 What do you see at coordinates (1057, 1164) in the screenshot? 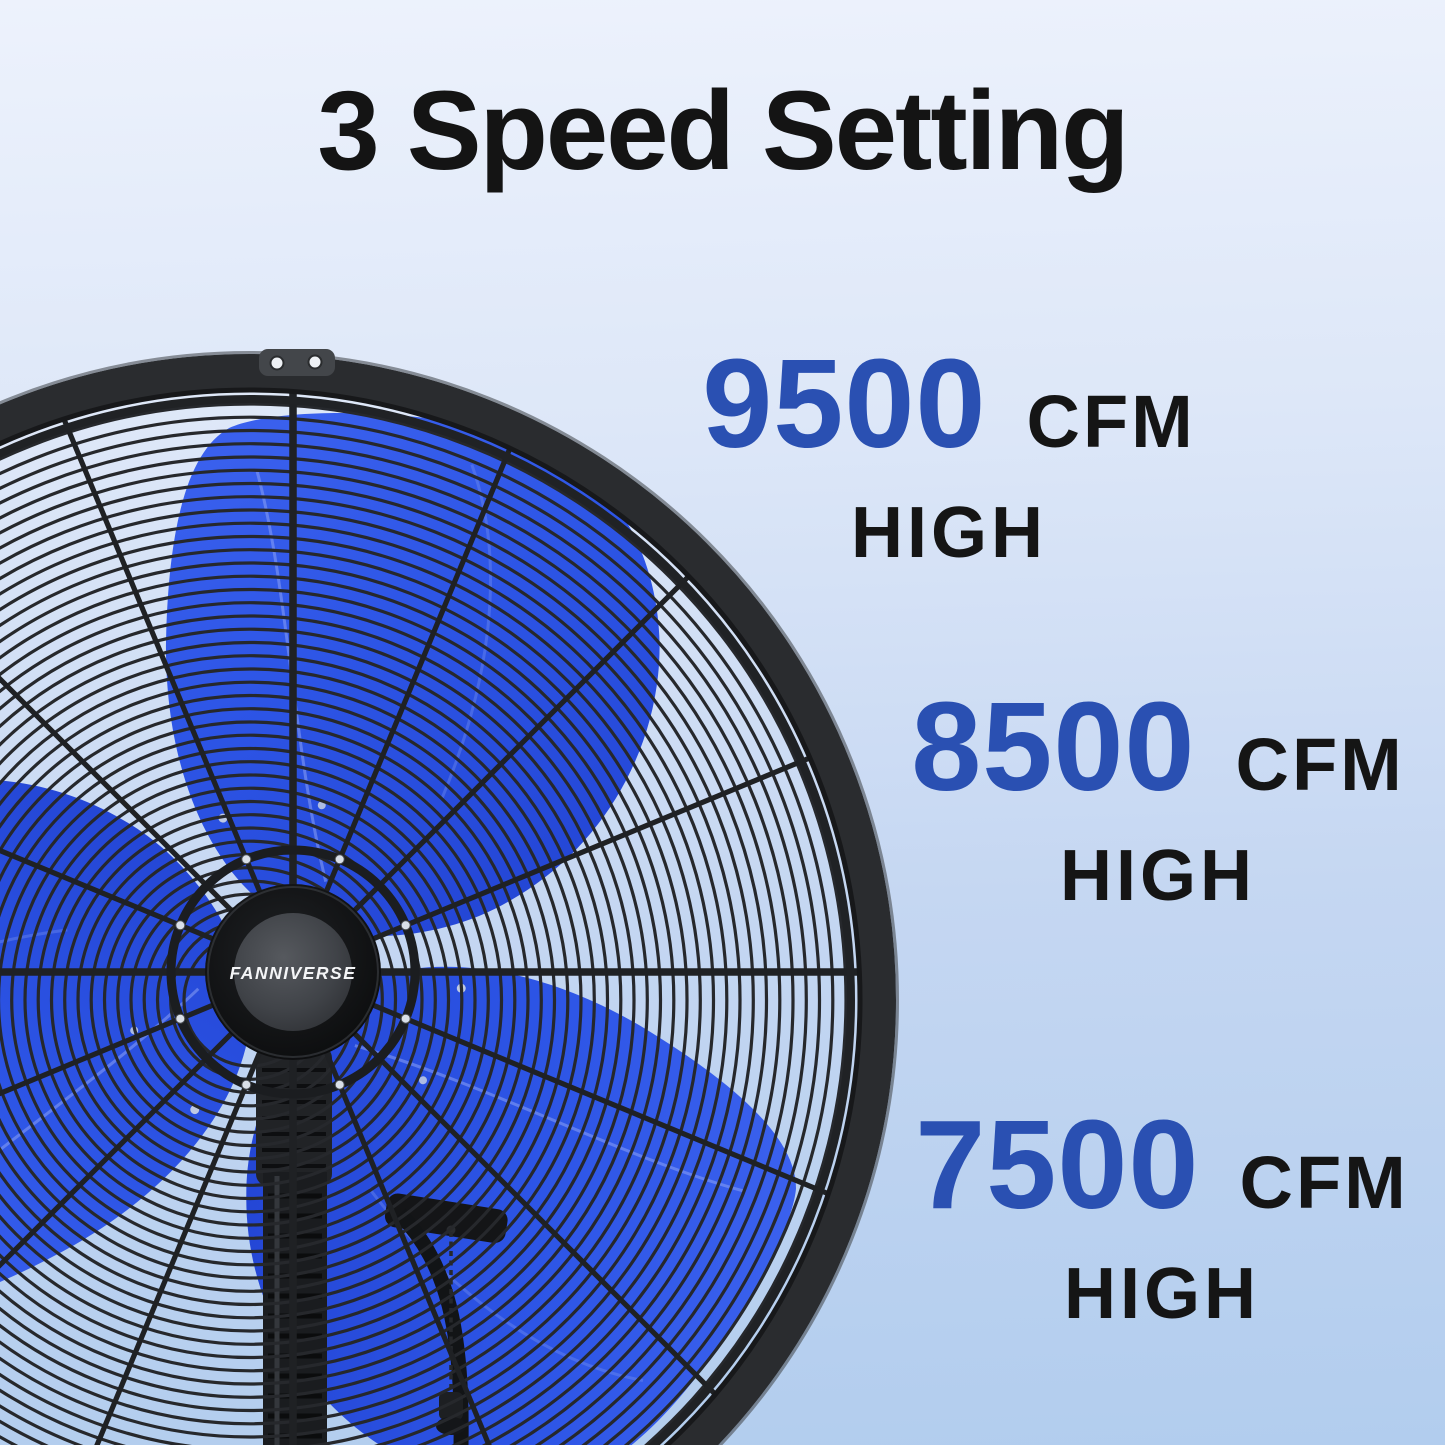
I see `cfm-value: 7500` at bounding box center [1057, 1164].